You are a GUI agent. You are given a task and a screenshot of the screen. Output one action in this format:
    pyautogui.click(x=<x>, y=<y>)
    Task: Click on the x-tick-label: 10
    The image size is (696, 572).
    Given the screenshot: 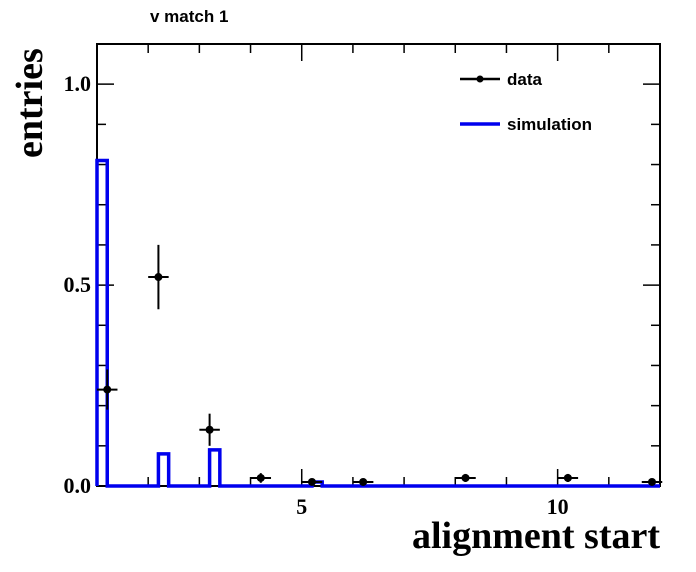 What is the action you would take?
    pyautogui.click(x=558, y=506)
    